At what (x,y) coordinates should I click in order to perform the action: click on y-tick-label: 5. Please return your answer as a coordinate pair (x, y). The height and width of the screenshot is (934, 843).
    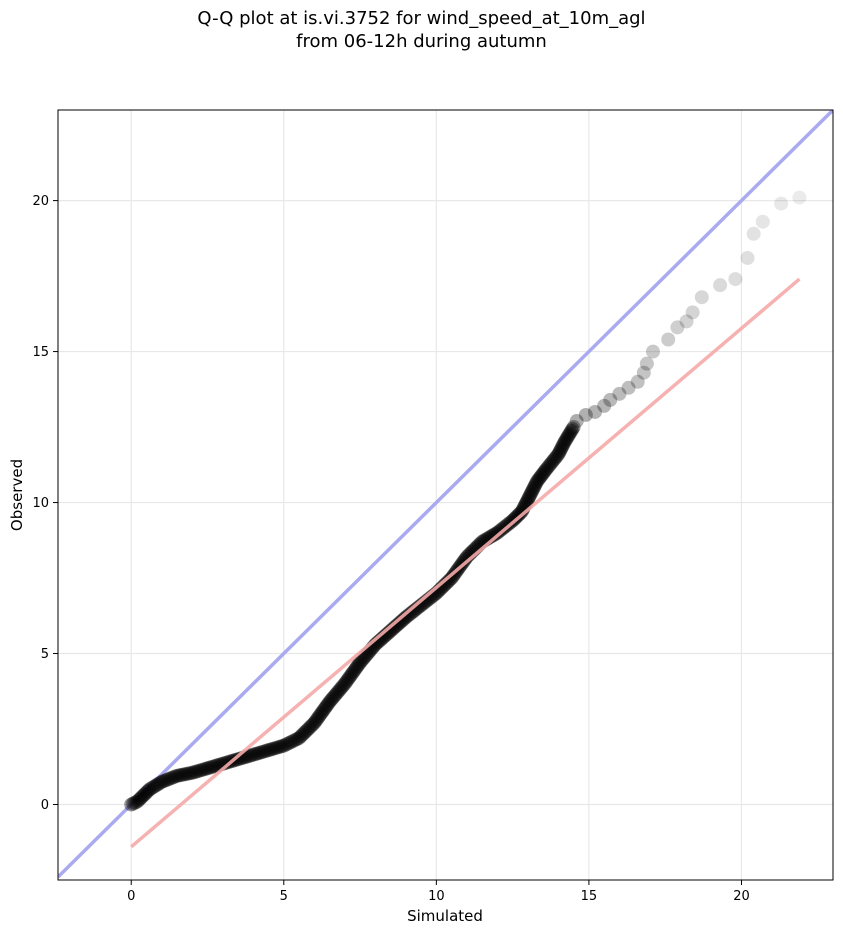
    Looking at the image, I should click on (45, 654).